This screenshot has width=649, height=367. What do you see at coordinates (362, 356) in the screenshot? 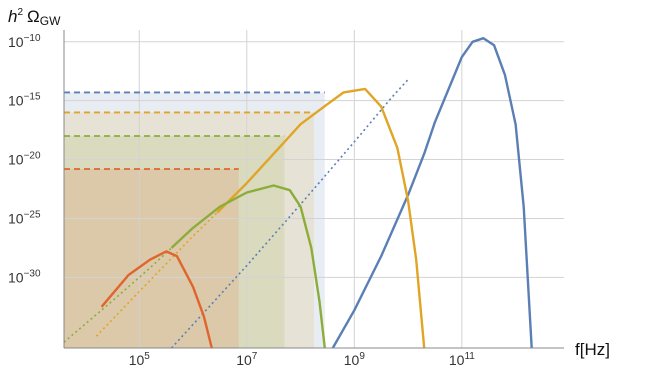
I see `x-tick-label-exp: 9` at bounding box center [362, 356].